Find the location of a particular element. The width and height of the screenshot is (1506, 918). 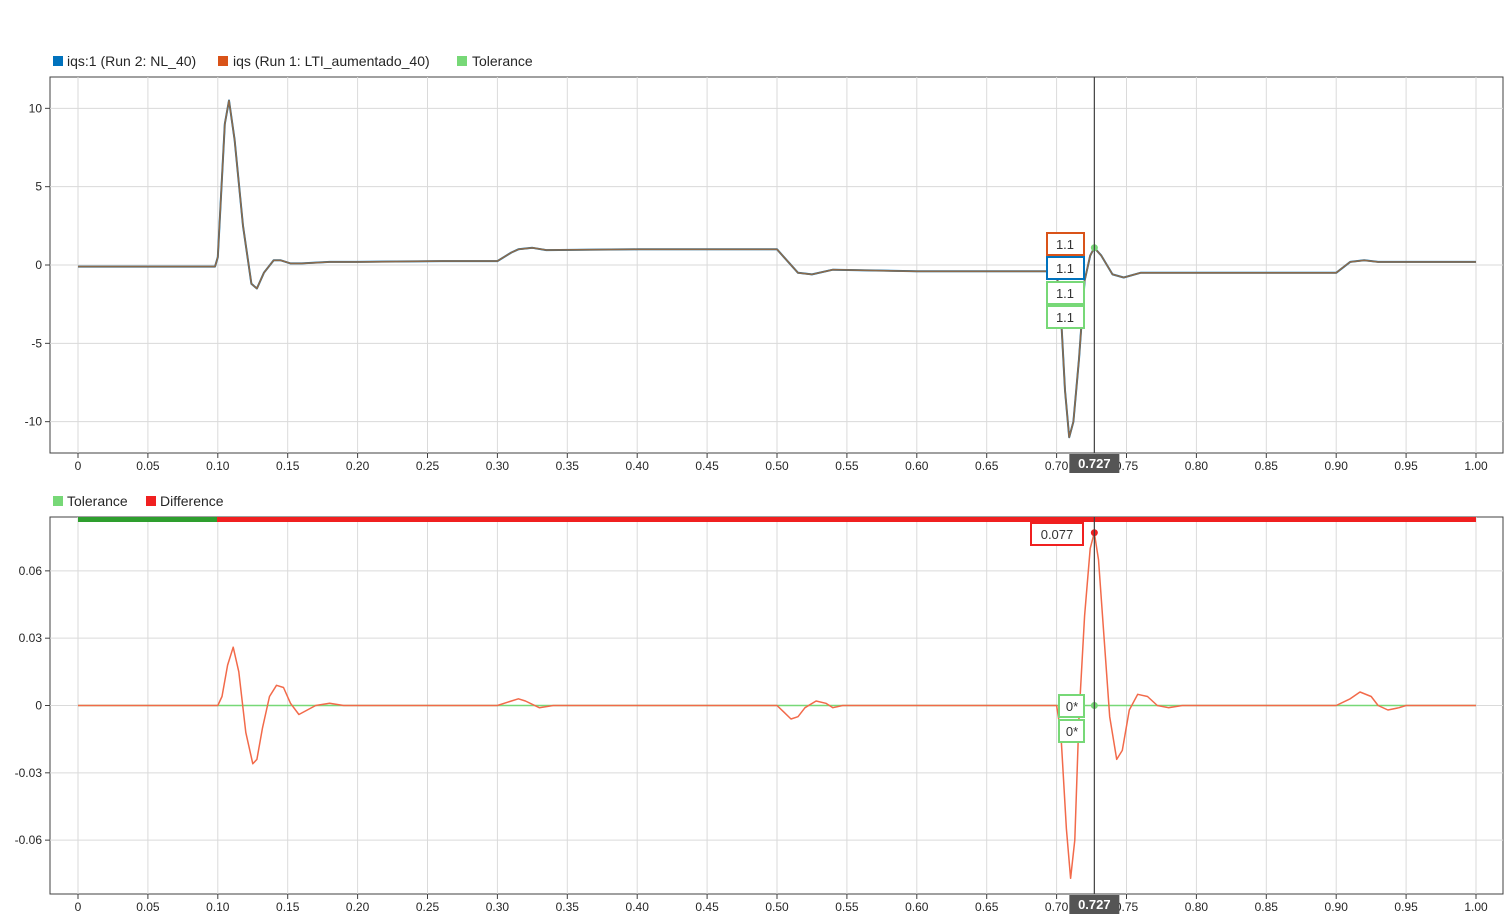

legend-label-difference: Difference is located at coordinates (192, 501).